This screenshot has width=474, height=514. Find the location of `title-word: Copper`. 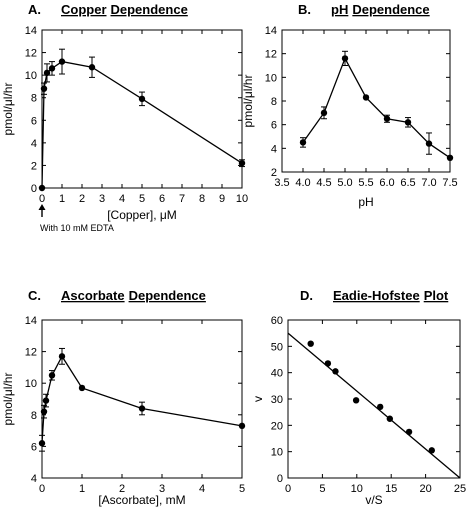

title-word: Copper is located at coordinates (84, 9).